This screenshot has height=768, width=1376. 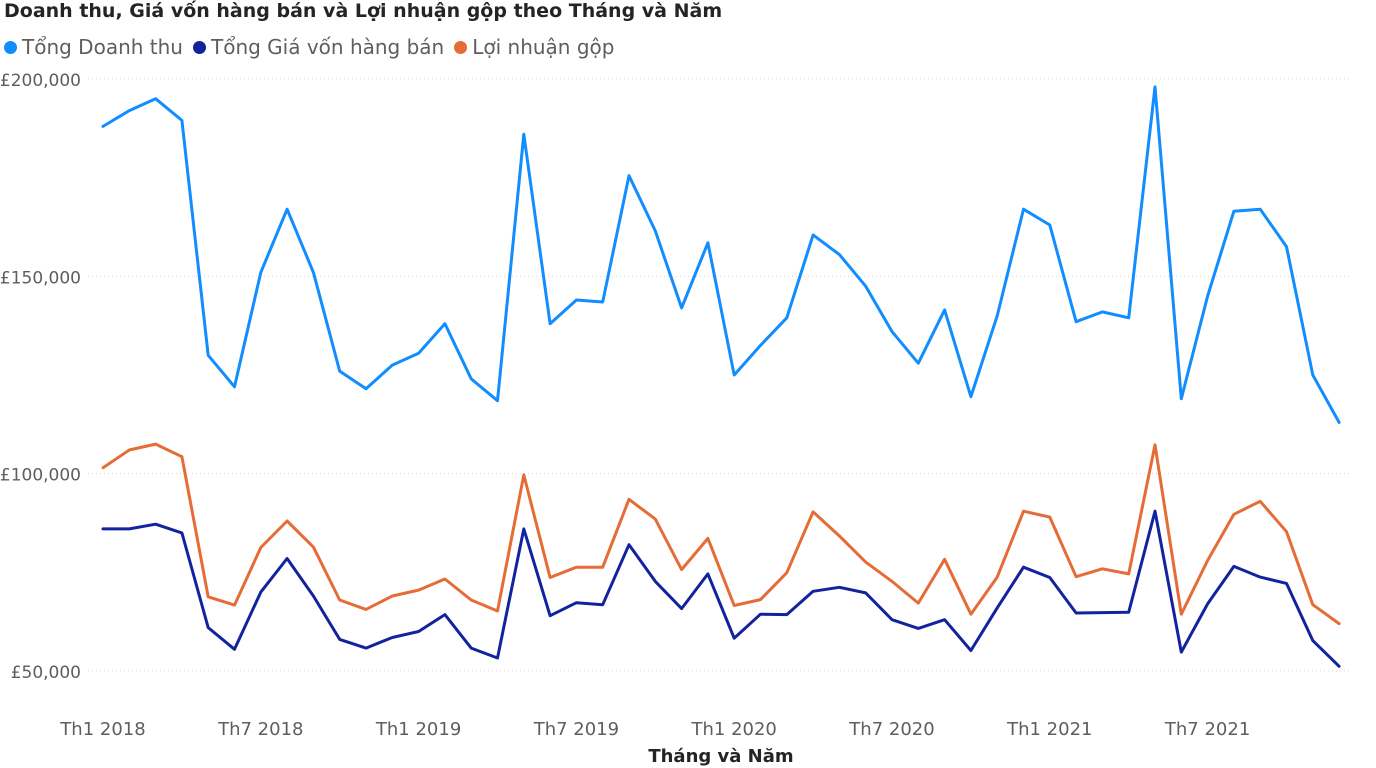 I want to click on x-tick-label: Th7 2020, so click(x=891, y=729).